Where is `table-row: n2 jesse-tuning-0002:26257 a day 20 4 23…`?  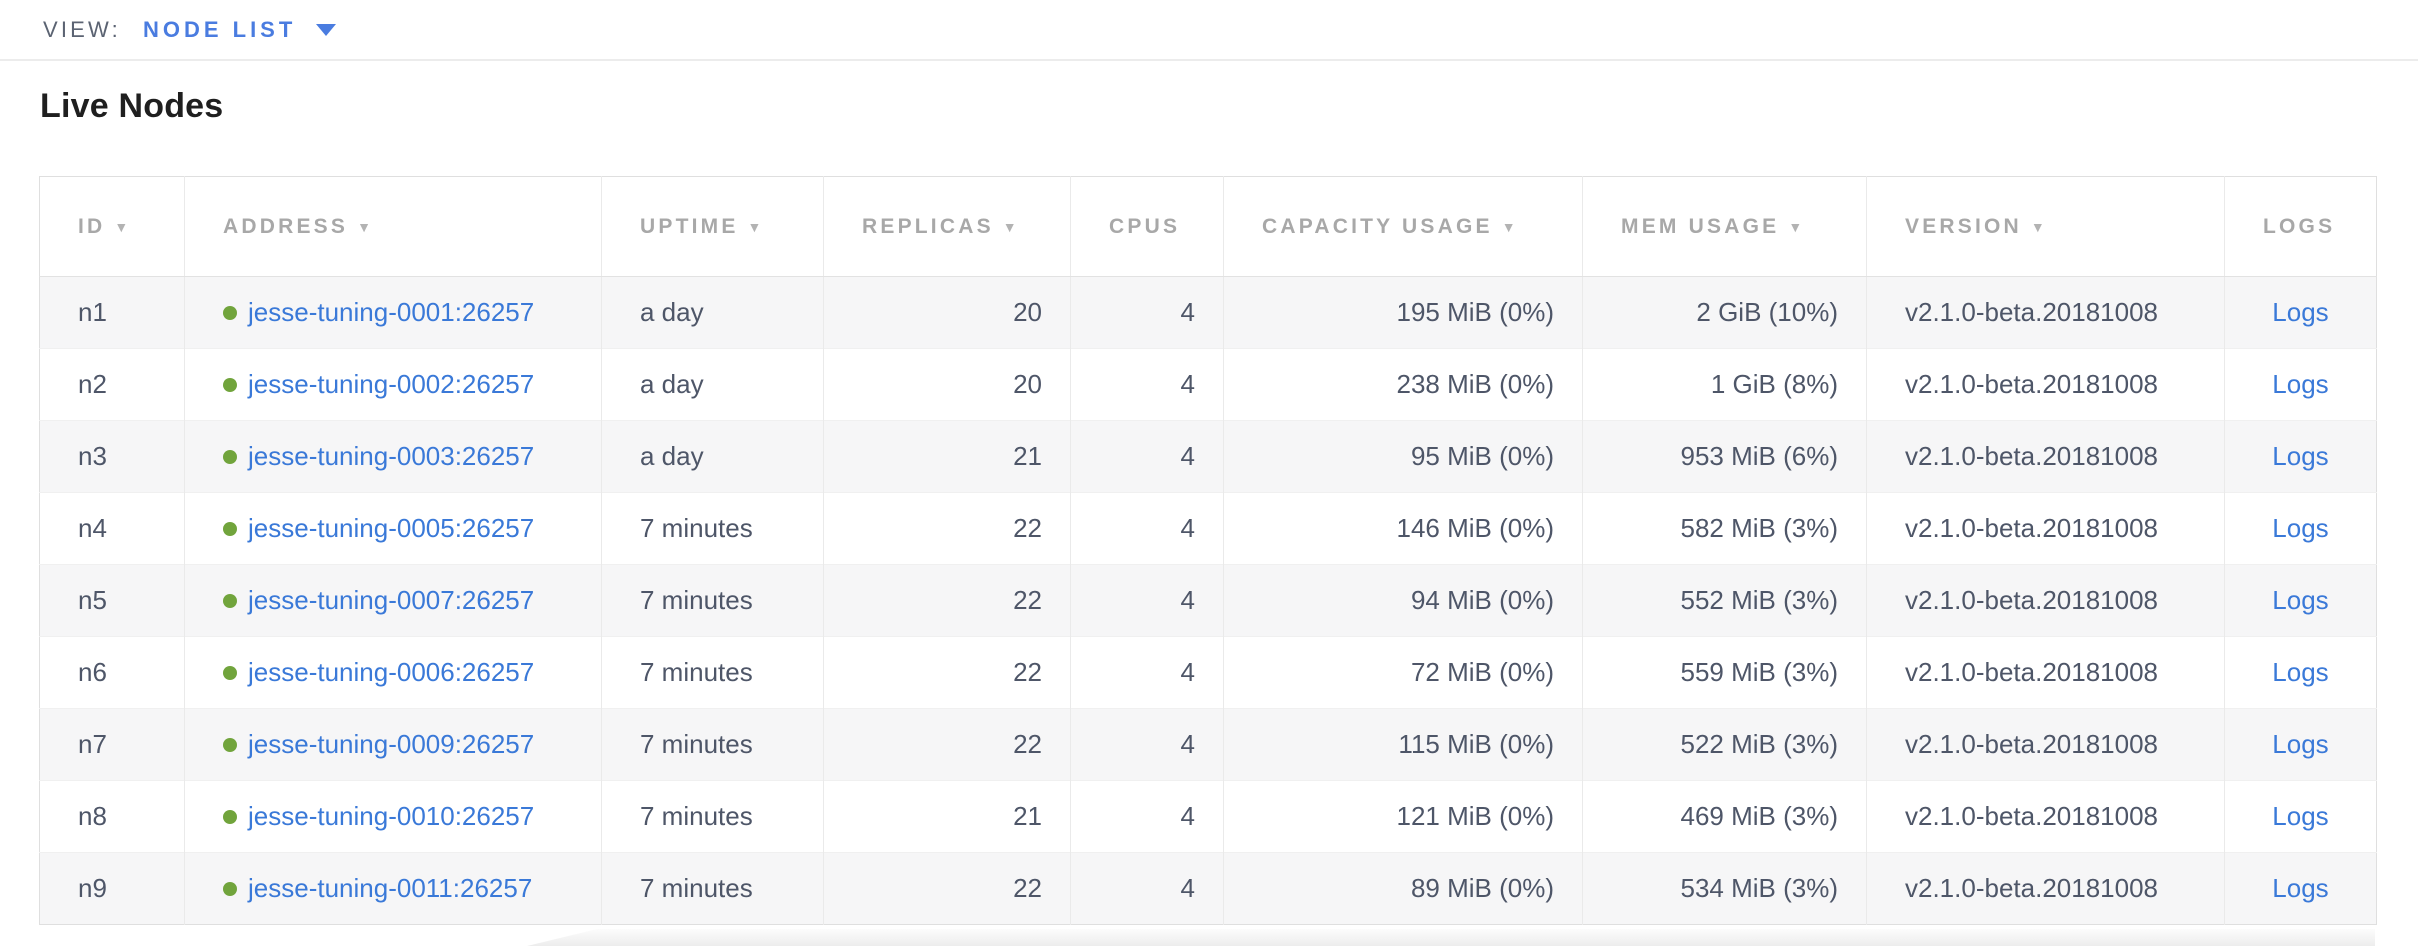 table-row: n2 jesse-tuning-0002:26257 a day 20 4 23… is located at coordinates (1208, 384).